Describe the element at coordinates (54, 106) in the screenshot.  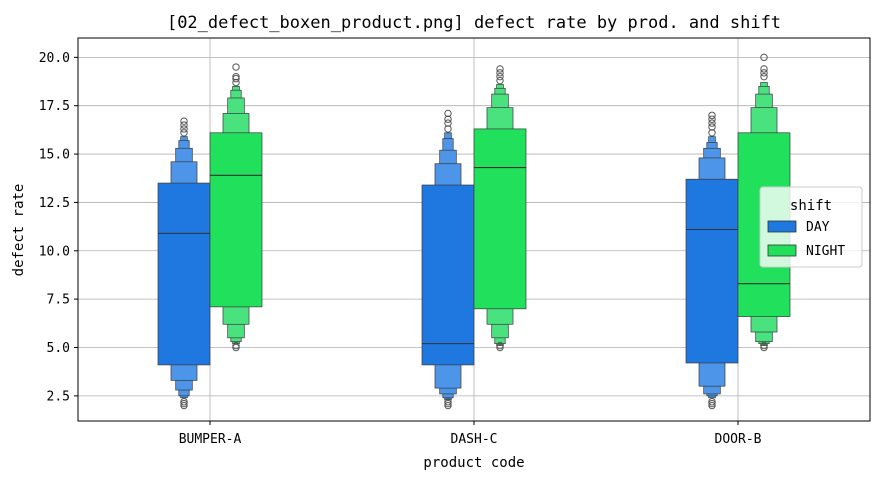
I see `y-tick-label: 17.5` at that location.